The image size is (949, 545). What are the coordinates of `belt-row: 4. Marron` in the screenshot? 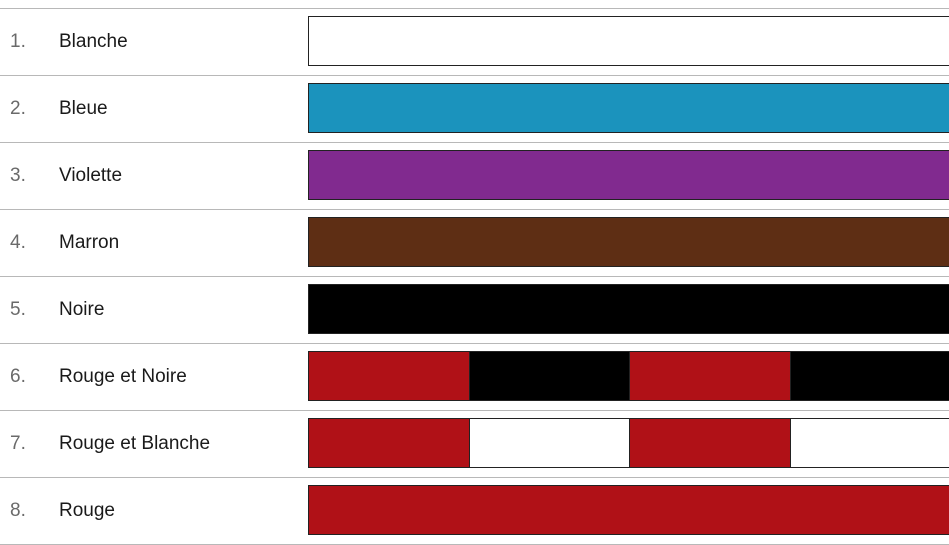 It's located at (474, 242).